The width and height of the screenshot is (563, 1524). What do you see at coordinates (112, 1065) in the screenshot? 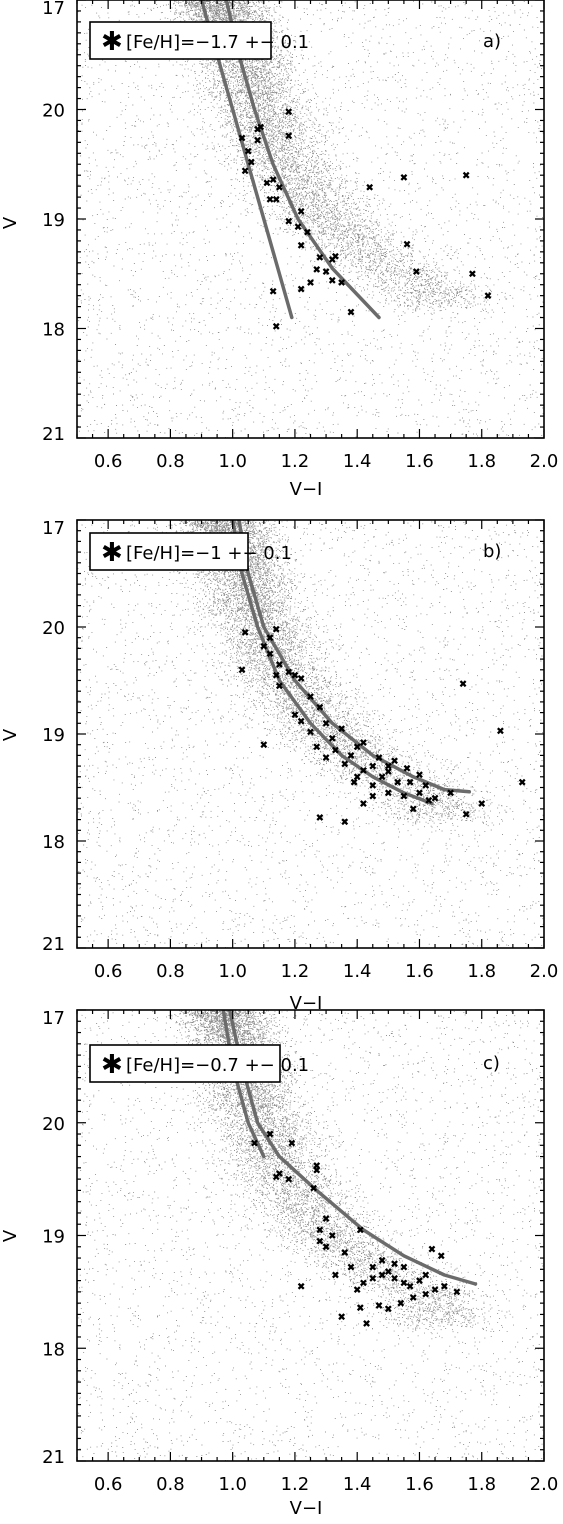
I see `legend-marker-c: ✱` at bounding box center [112, 1065].